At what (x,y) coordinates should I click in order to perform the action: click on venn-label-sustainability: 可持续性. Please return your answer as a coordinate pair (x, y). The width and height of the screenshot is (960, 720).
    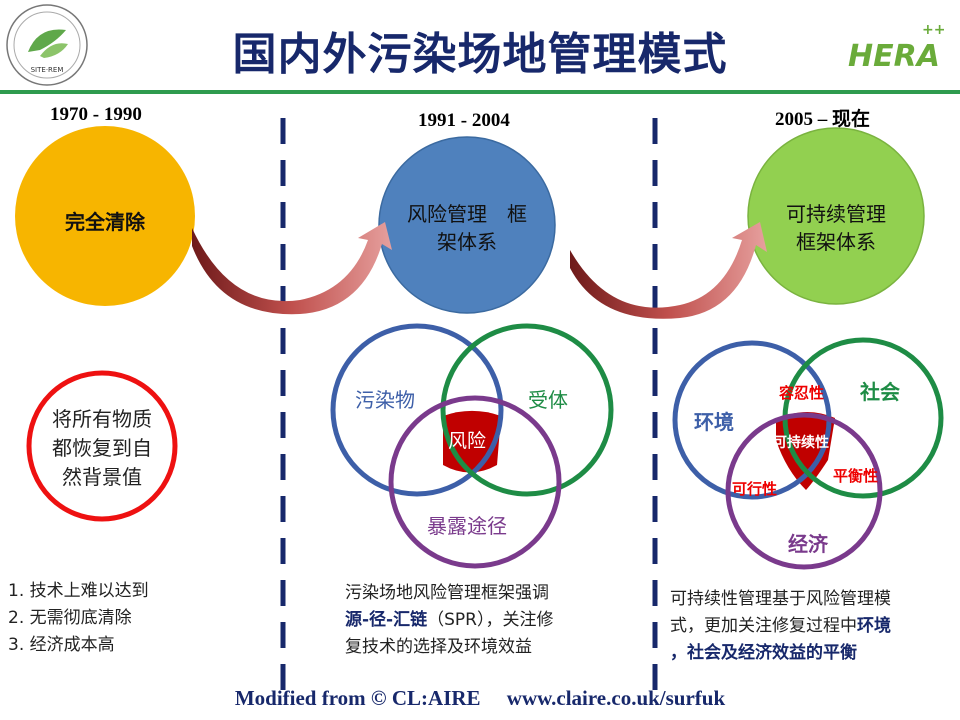
    Looking at the image, I should click on (801, 443).